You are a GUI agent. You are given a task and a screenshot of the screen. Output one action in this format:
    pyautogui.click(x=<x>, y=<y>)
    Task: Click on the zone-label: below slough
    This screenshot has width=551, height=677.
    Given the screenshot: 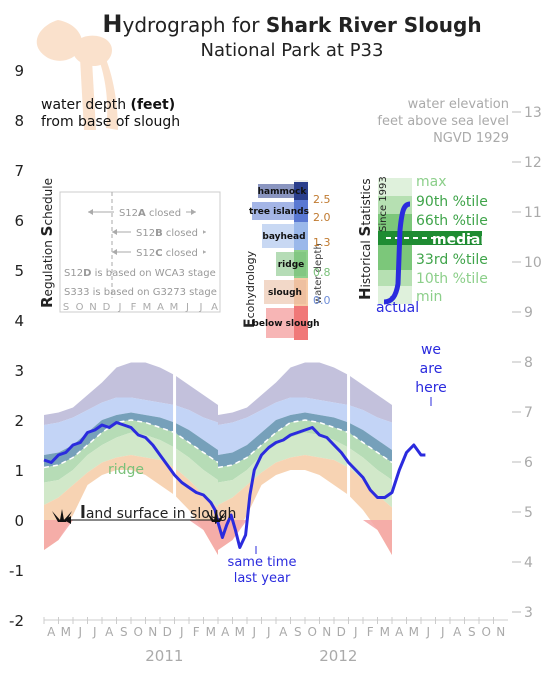 What is the action you would take?
    pyautogui.click(x=285, y=324)
    